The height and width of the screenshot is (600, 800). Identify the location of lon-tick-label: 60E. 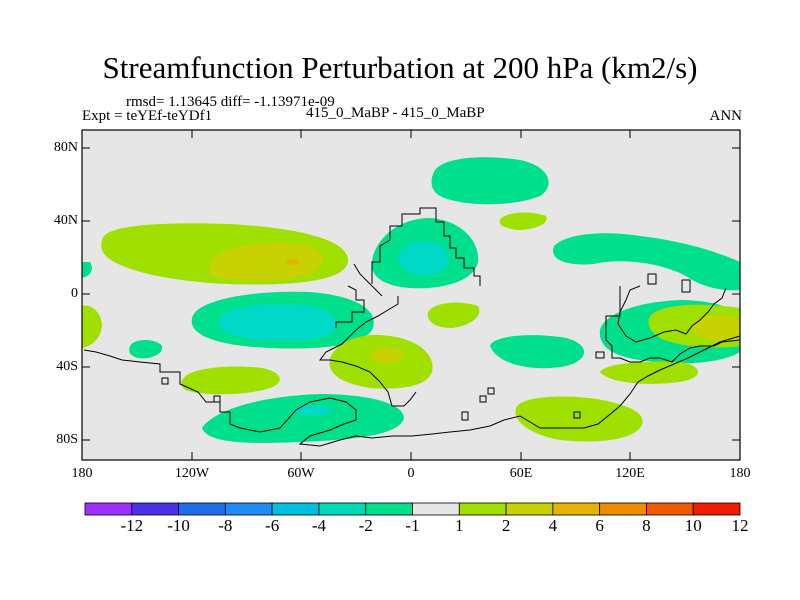
(521, 473).